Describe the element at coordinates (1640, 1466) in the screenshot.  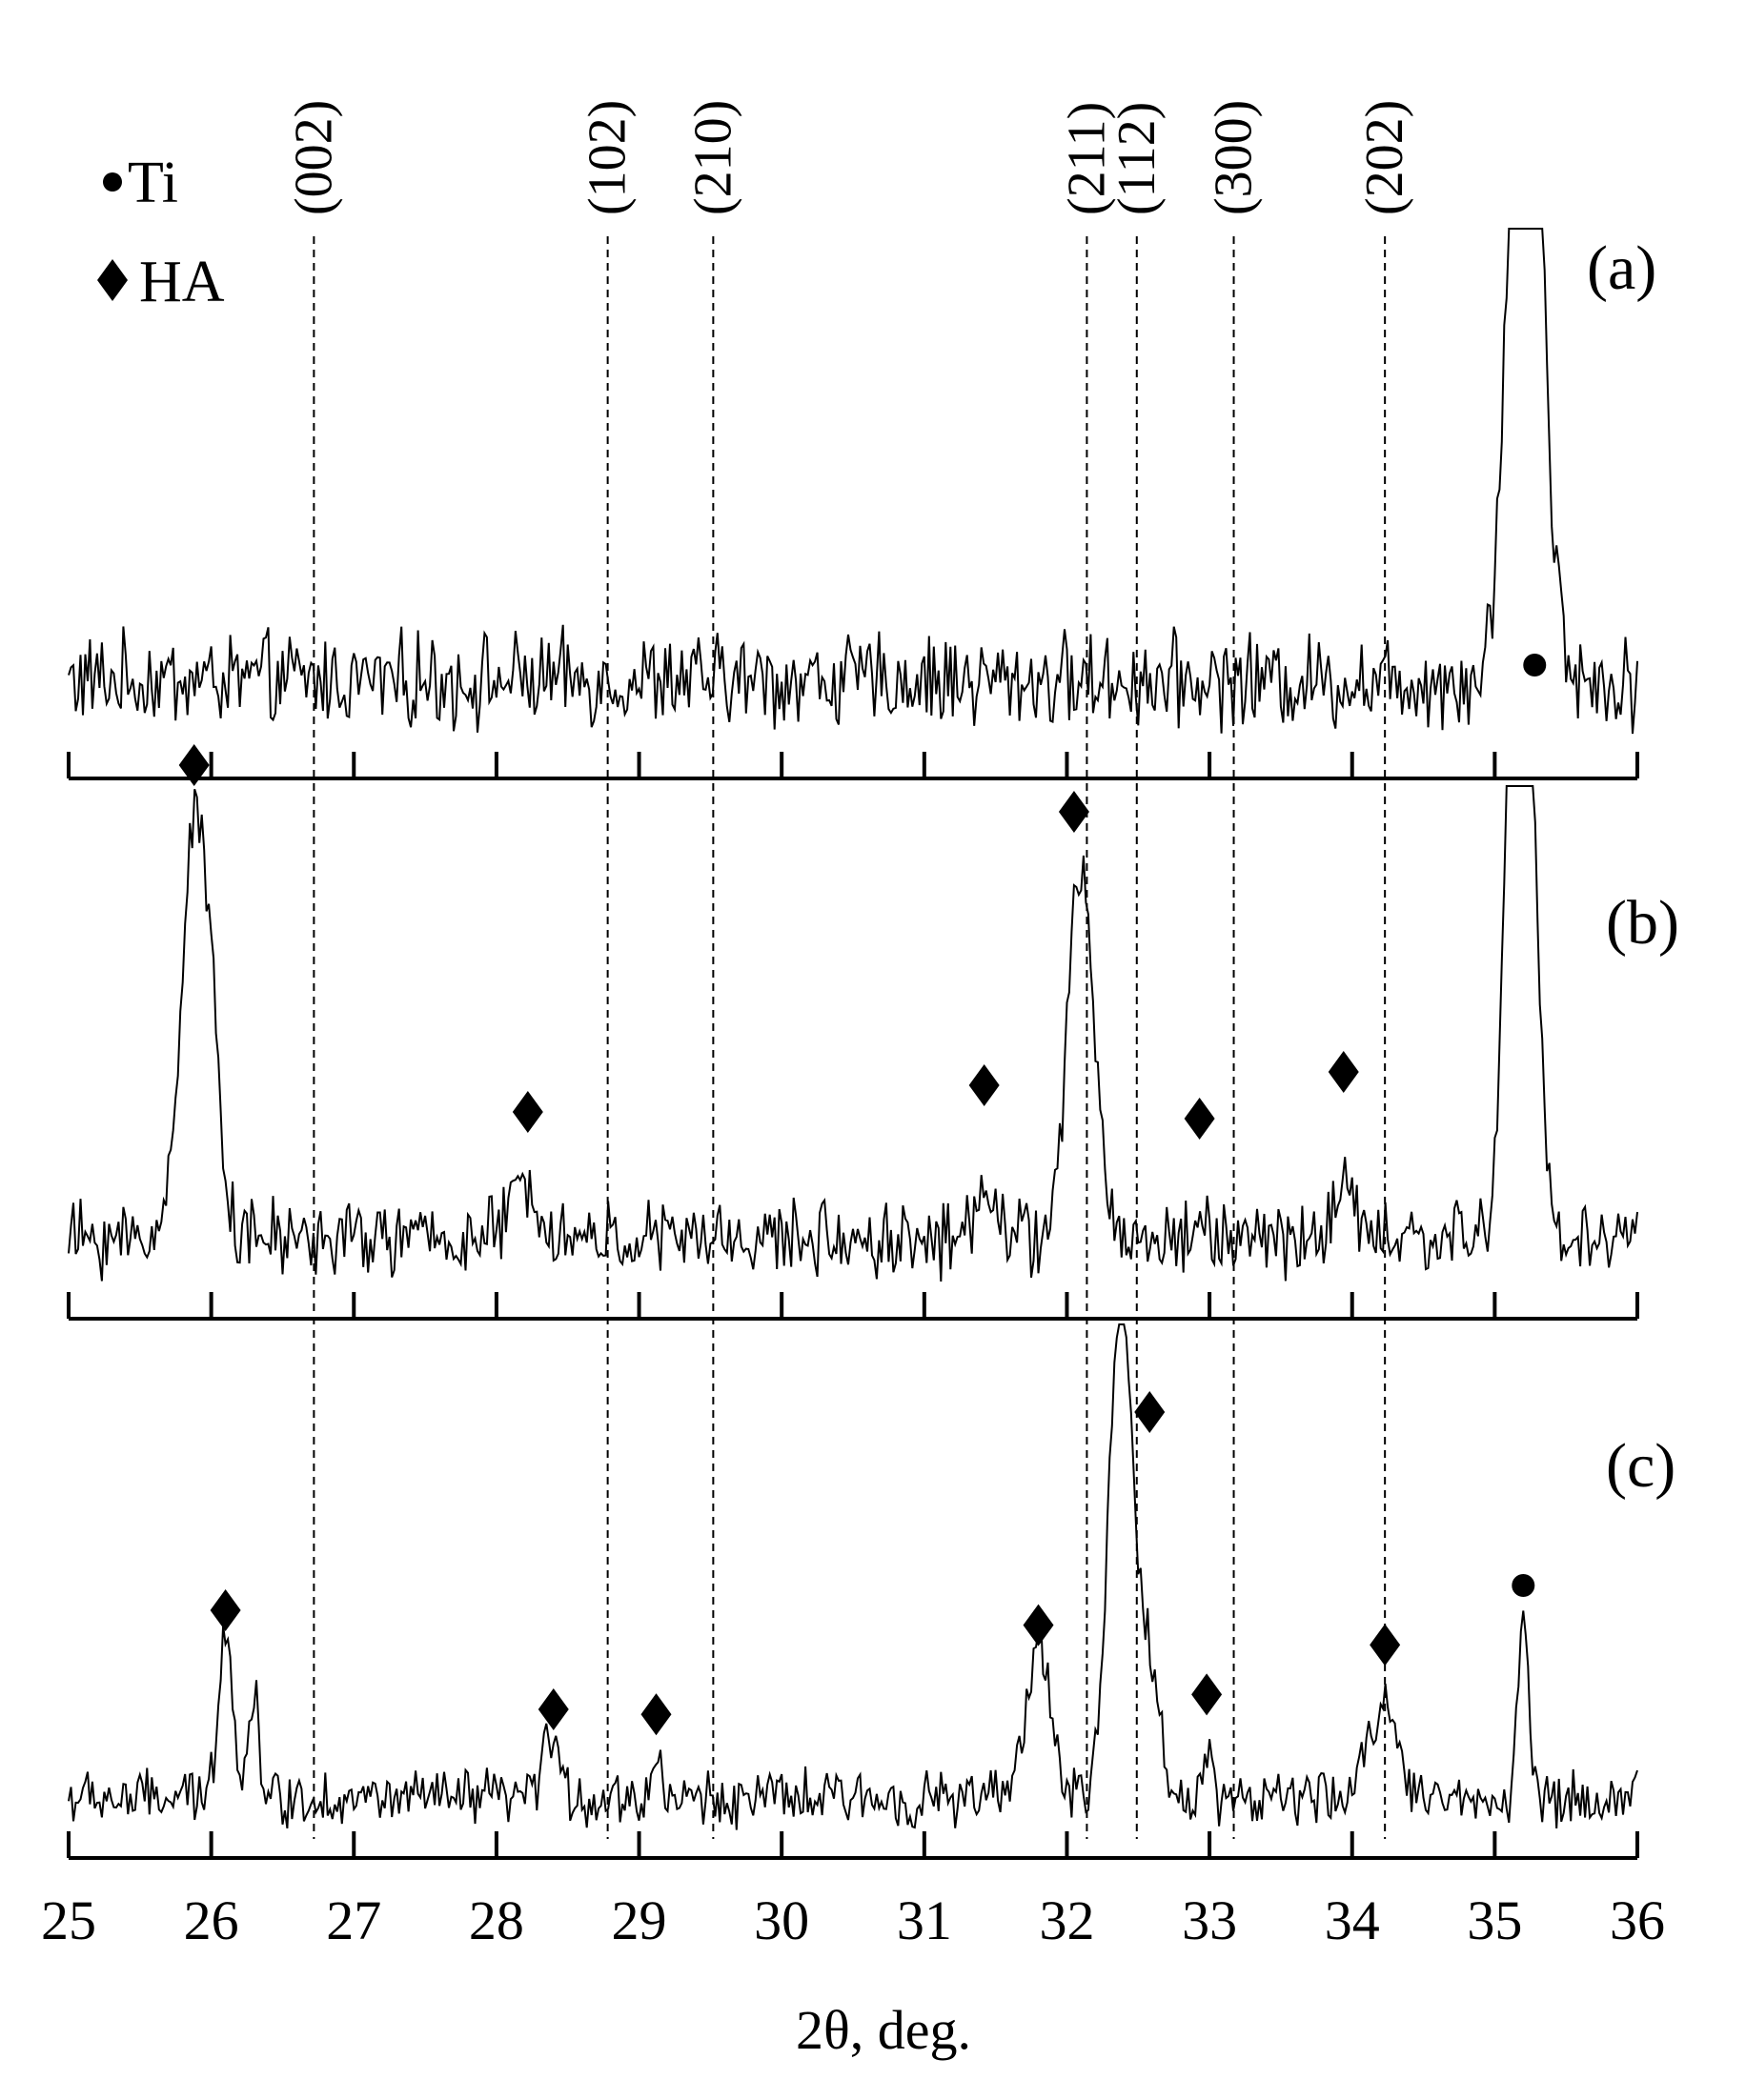
I see `panel-label-c: (c)` at that location.